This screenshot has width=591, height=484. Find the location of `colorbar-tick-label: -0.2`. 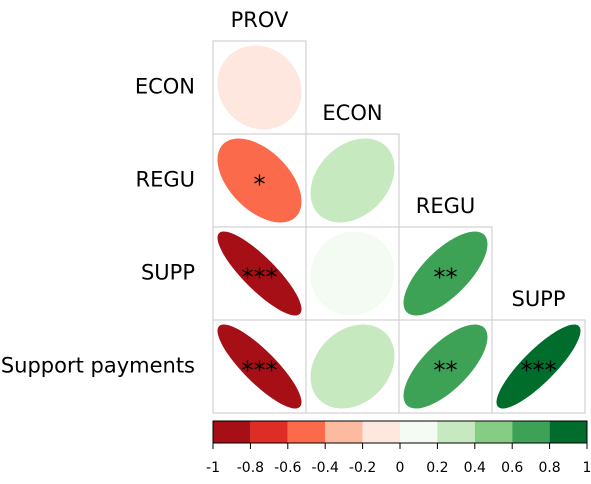

colorbar-tick-label: -0.2 is located at coordinates (362, 468).